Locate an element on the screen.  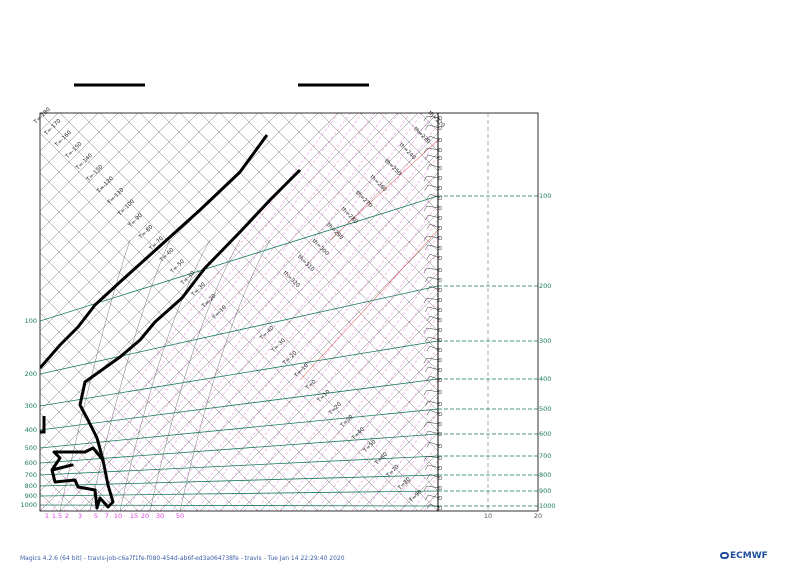
ecmwf-logo: ECMWF is located at coordinates (744, 556).